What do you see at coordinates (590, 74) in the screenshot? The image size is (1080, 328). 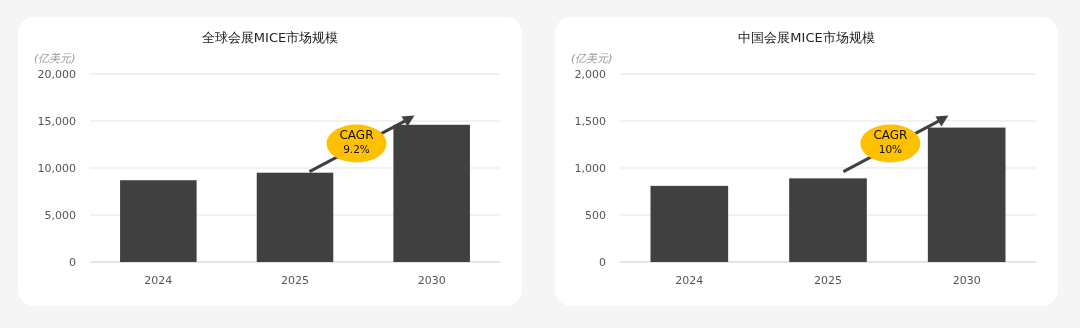 I see `y-tick-label: 2,000` at bounding box center [590, 74].